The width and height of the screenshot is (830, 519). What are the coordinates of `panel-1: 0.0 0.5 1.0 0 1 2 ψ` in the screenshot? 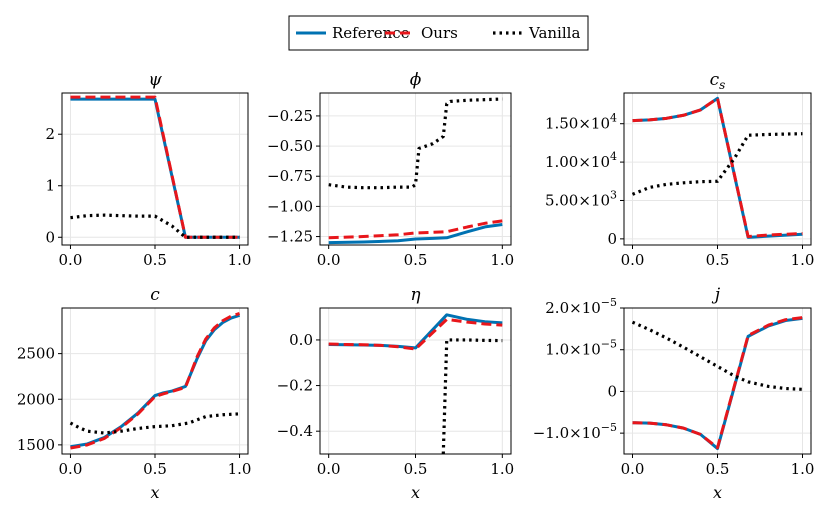 It's located at (148, 169).